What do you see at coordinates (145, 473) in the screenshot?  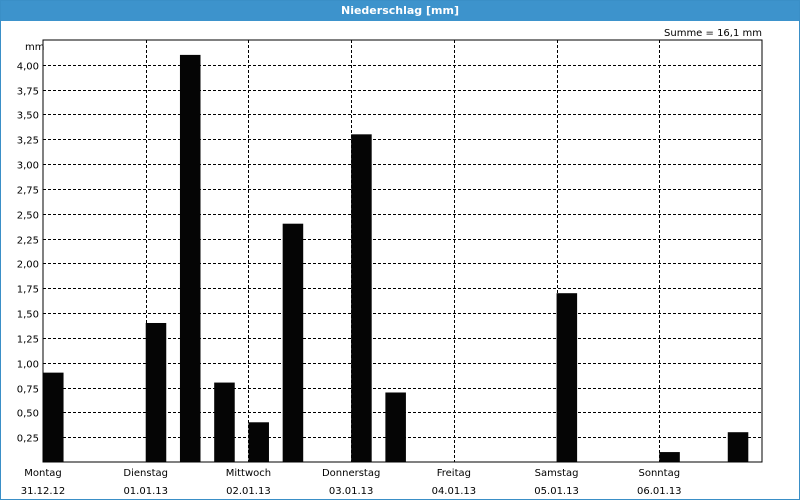 I see `x-day-label: Dienstag` at bounding box center [145, 473].